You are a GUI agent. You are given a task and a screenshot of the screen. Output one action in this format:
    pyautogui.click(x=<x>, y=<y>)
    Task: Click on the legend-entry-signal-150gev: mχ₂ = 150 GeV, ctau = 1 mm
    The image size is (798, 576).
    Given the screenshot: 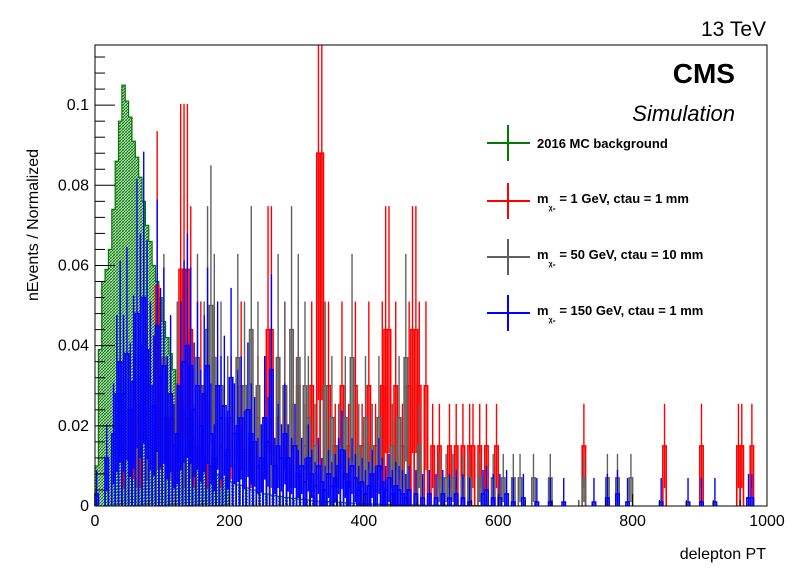 What is the action you would take?
    pyautogui.click(x=595, y=313)
    